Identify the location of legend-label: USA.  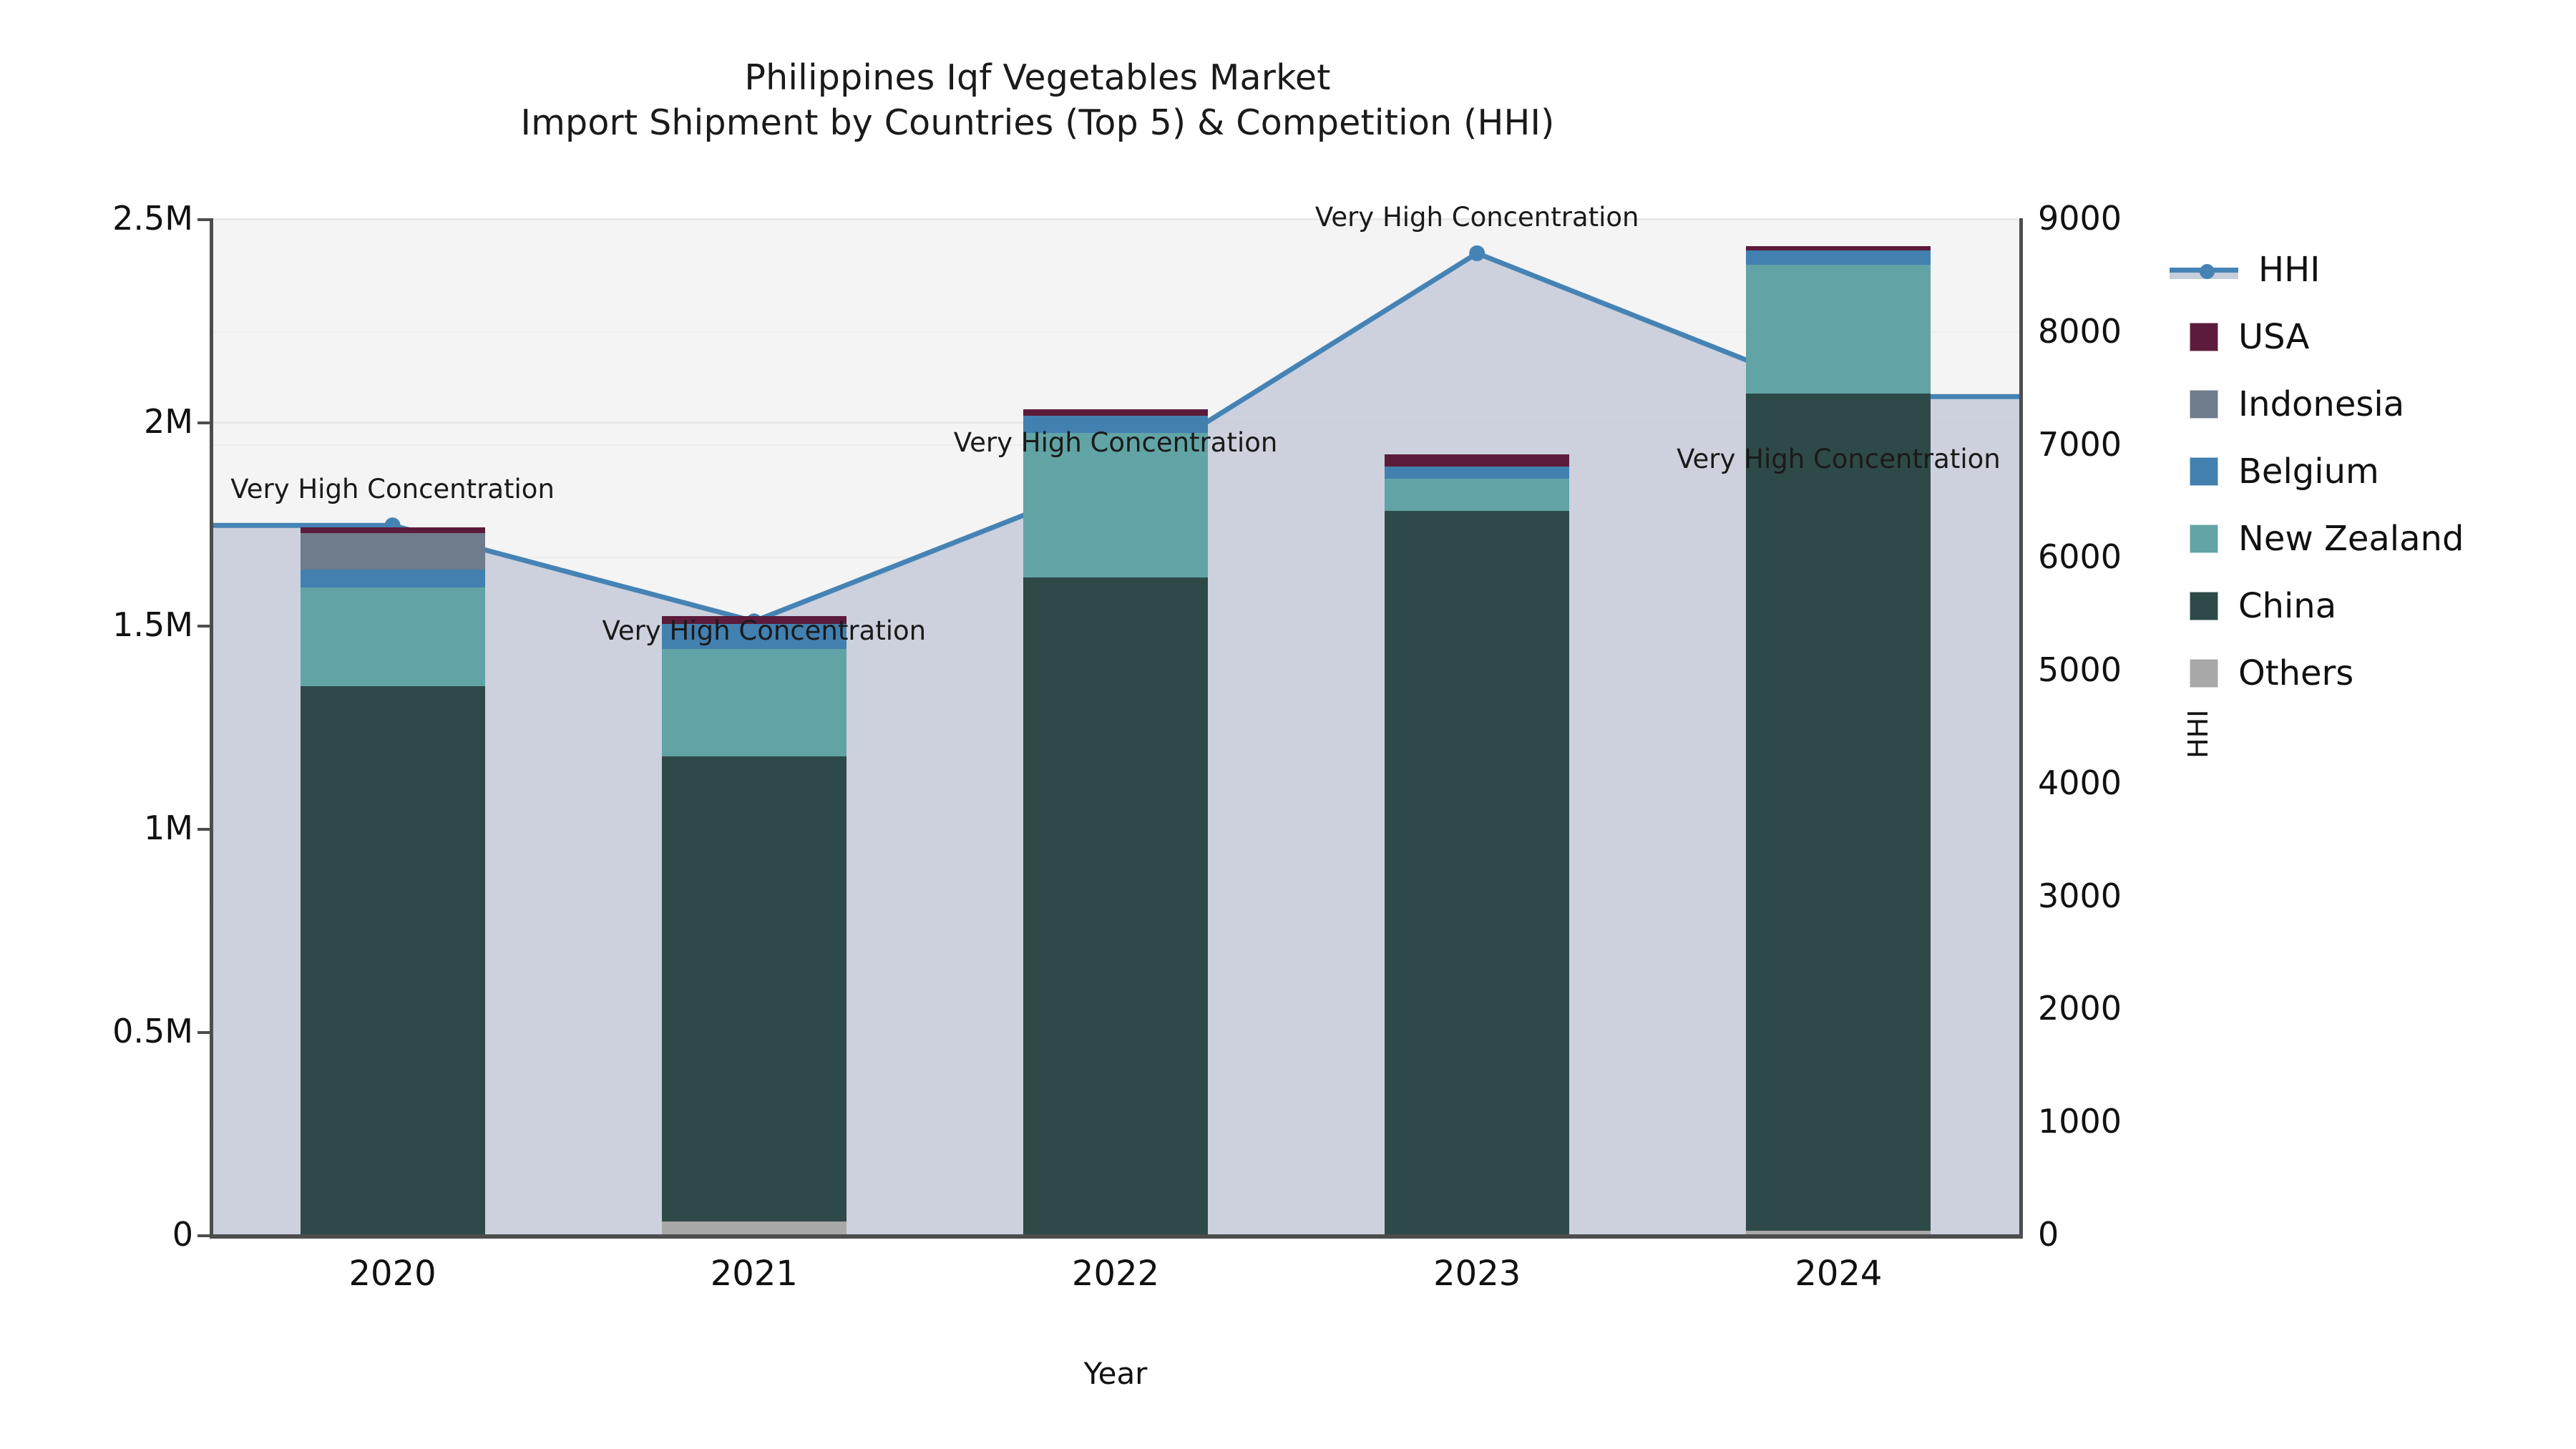
(2274, 337).